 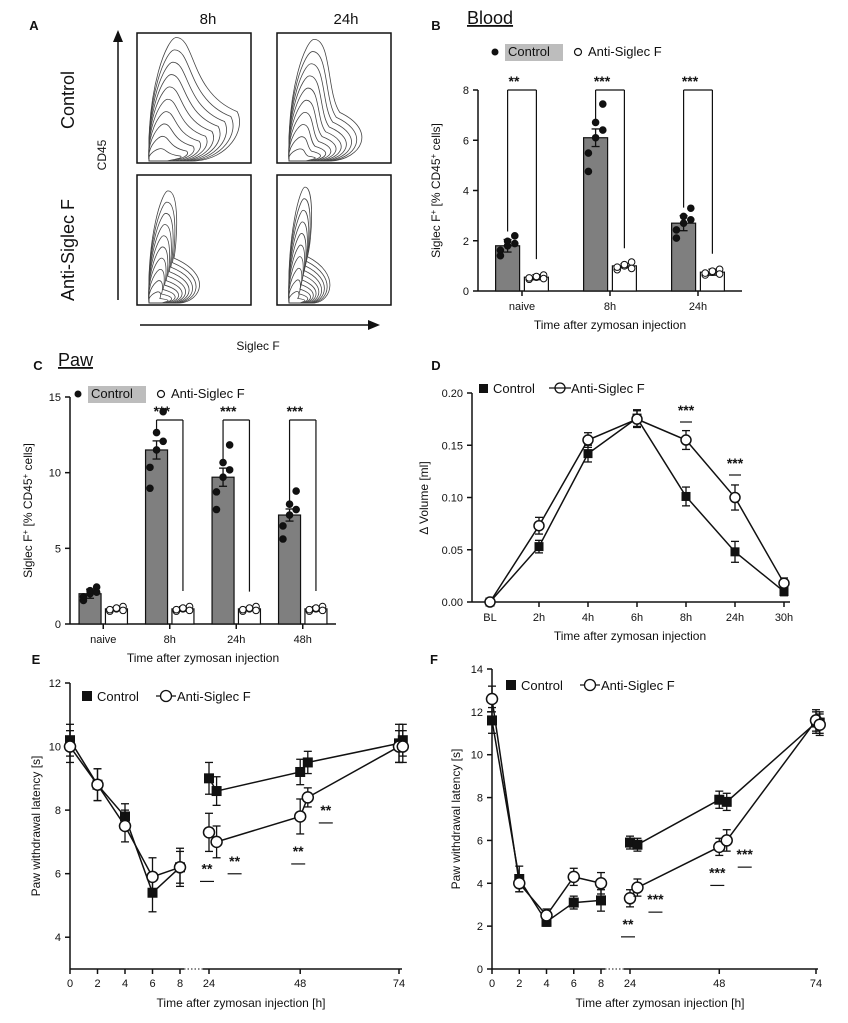 I want to click on legend-highlight, so click(x=534, y=52).